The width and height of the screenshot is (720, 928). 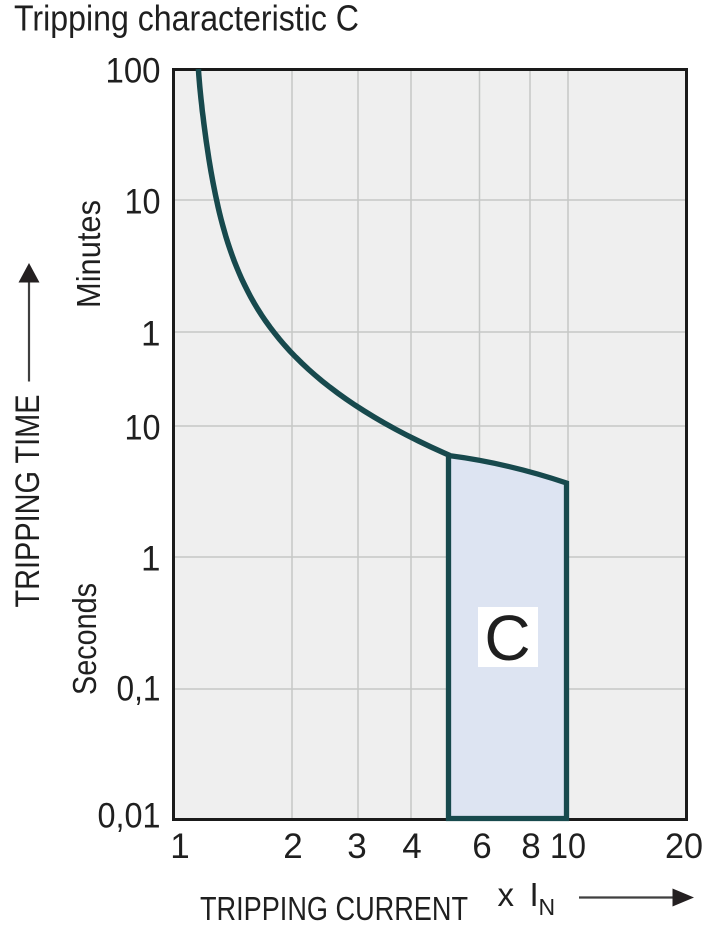 What do you see at coordinates (356, 846) in the screenshot?
I see `svg-text: 3` at bounding box center [356, 846].